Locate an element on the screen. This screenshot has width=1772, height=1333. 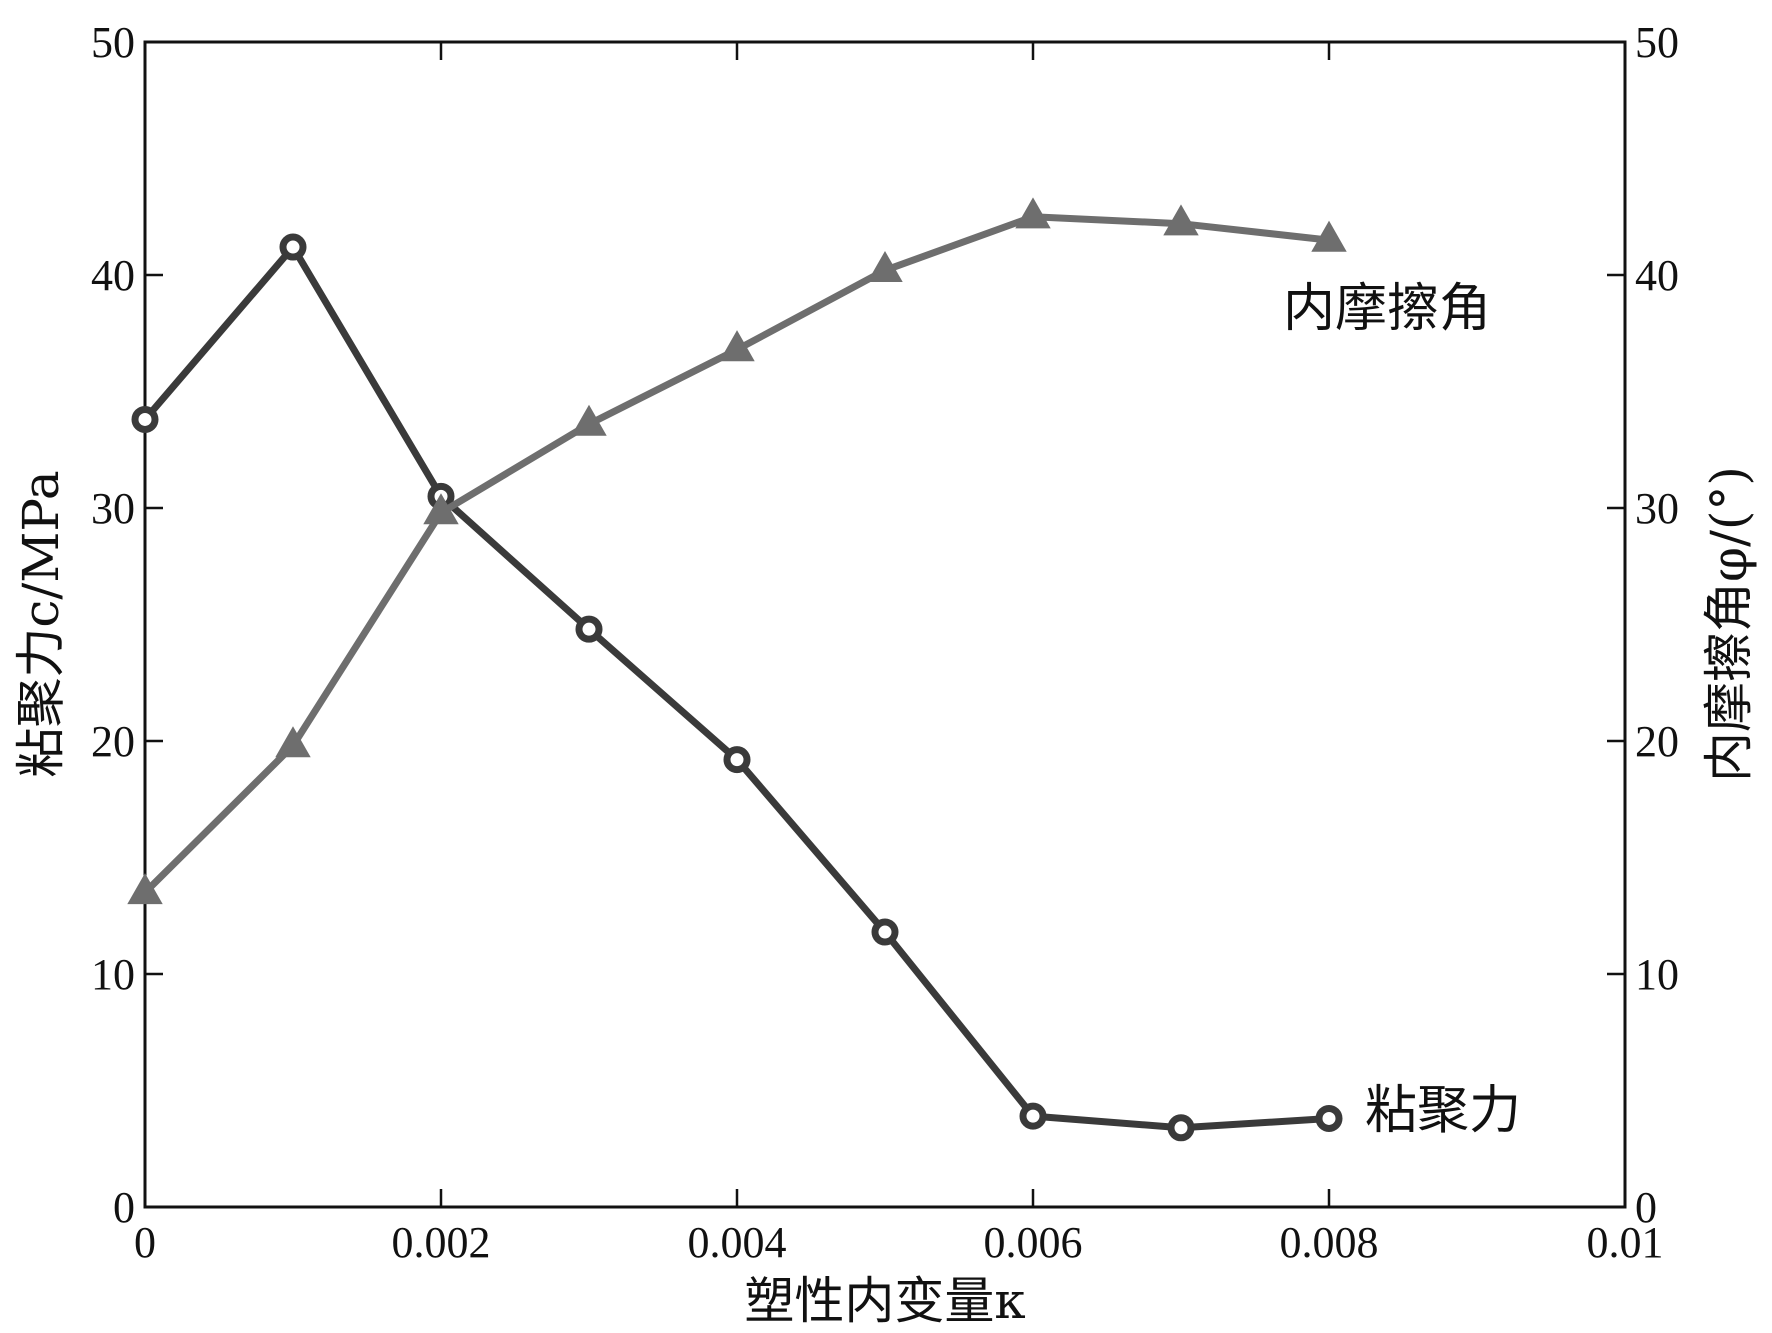
y-tick-label-left: 20 is located at coordinates (113, 741).